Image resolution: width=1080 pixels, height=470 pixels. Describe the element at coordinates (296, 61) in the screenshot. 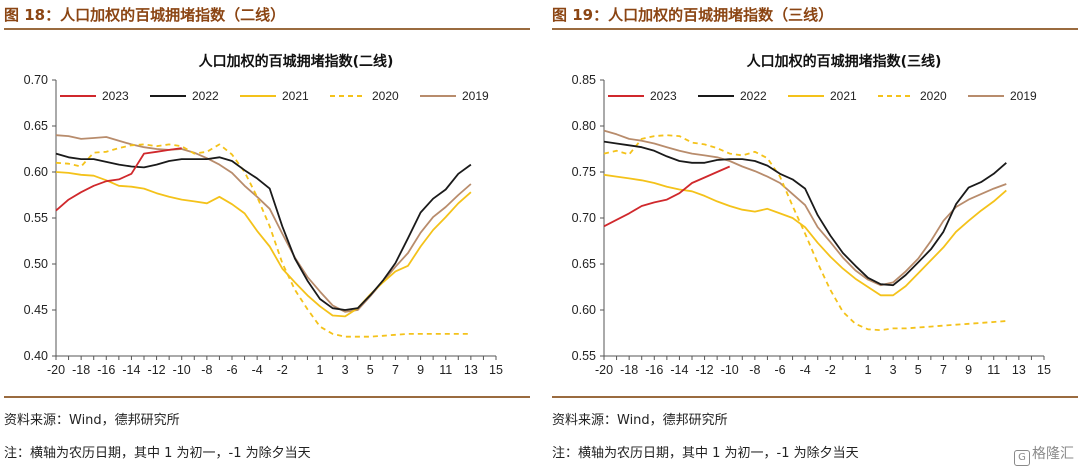

I see `chart-title: 人口加权的百城拥堵指数(二线)` at that location.